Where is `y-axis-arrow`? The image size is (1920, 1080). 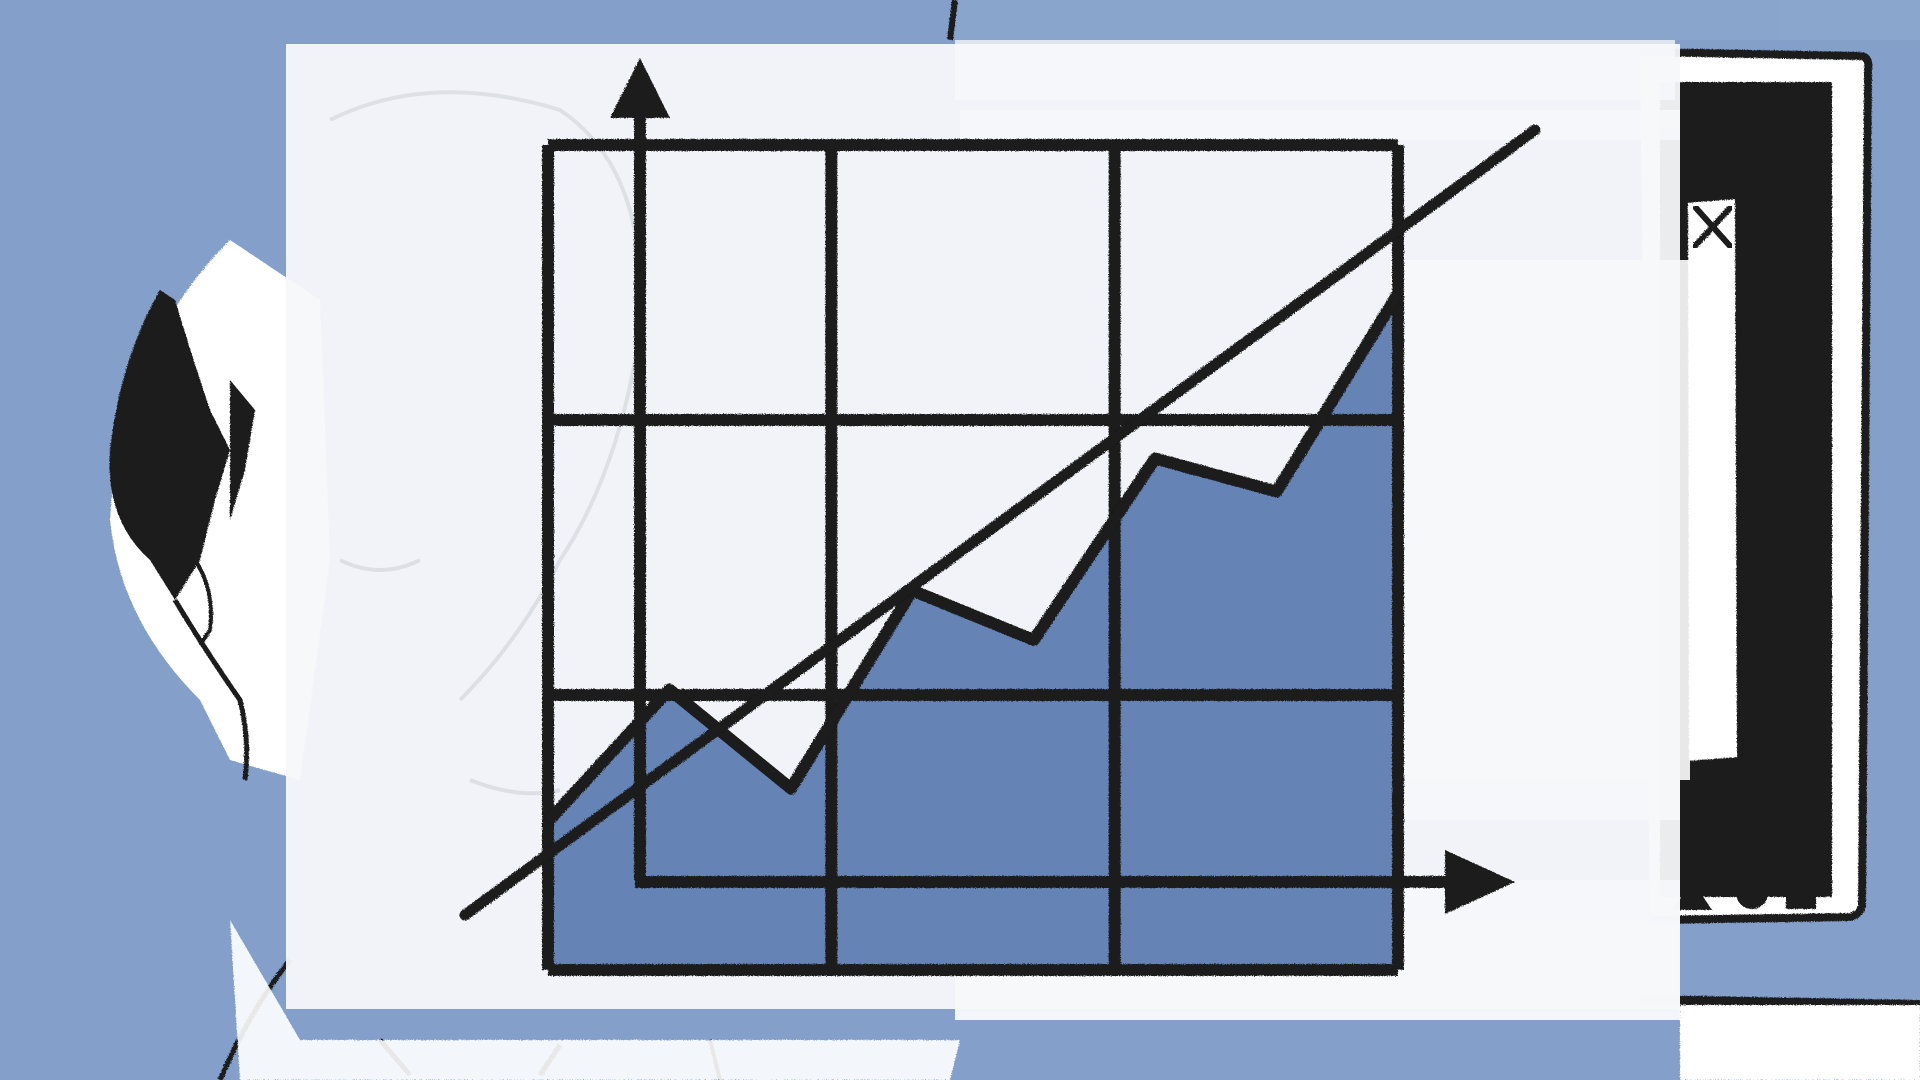 y-axis-arrow is located at coordinates (640, 88).